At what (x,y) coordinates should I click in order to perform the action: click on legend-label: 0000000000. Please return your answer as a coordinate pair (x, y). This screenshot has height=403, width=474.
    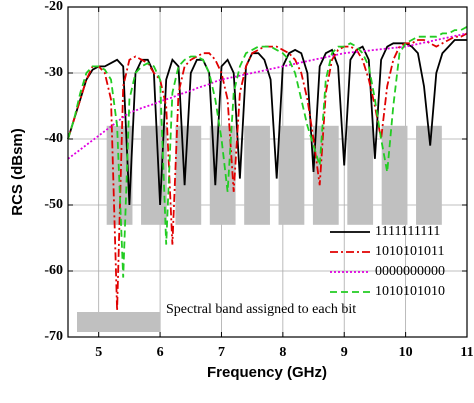
    Looking at the image, I should click on (410, 271).